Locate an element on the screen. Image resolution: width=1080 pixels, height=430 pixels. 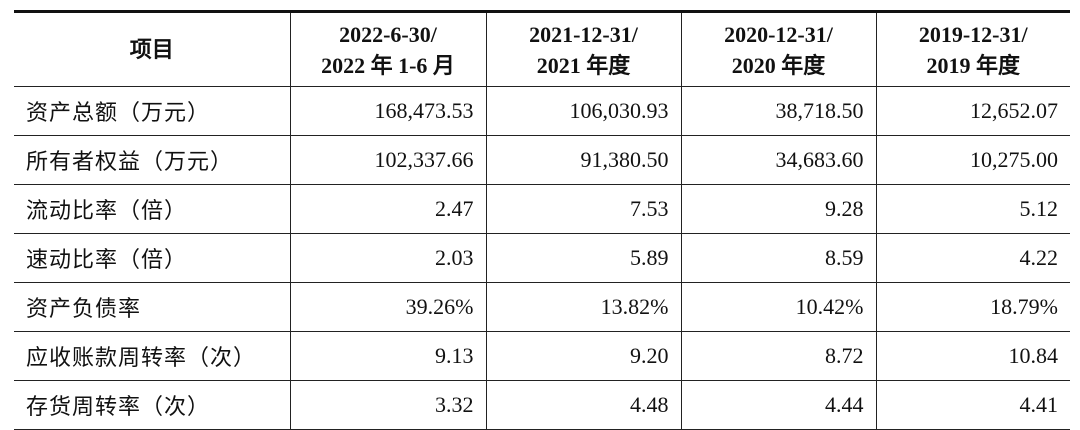
header-text: 2022 年 1-6 月 is located at coordinates (388, 65).